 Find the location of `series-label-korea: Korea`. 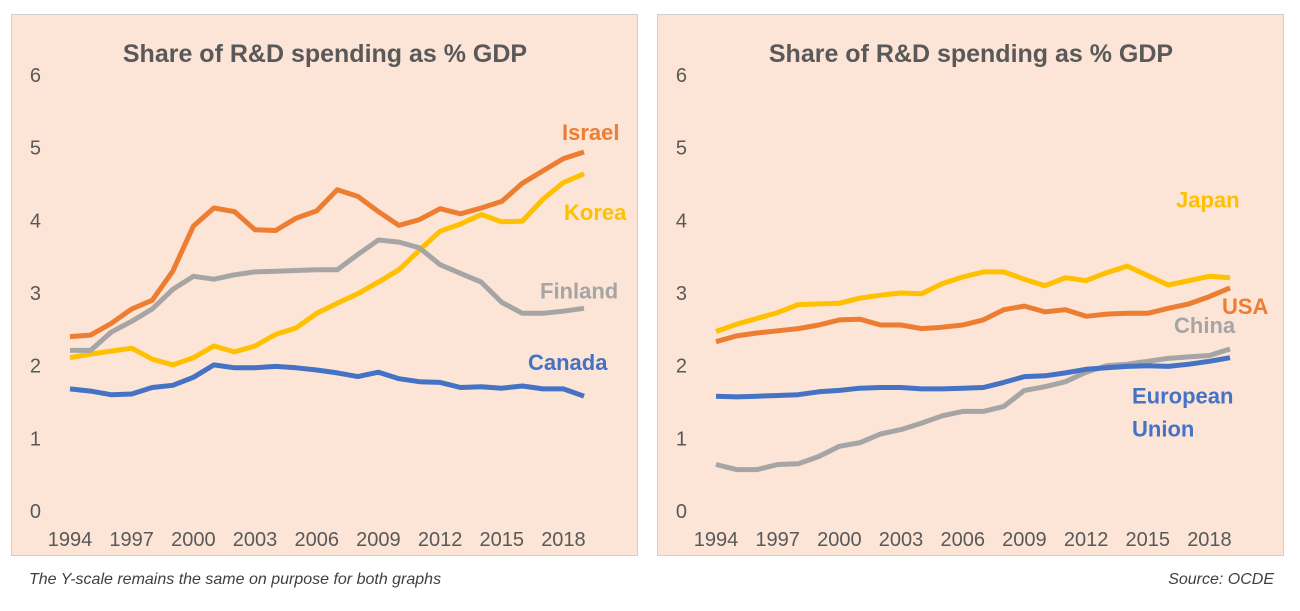

series-label-korea: Korea is located at coordinates (595, 212).